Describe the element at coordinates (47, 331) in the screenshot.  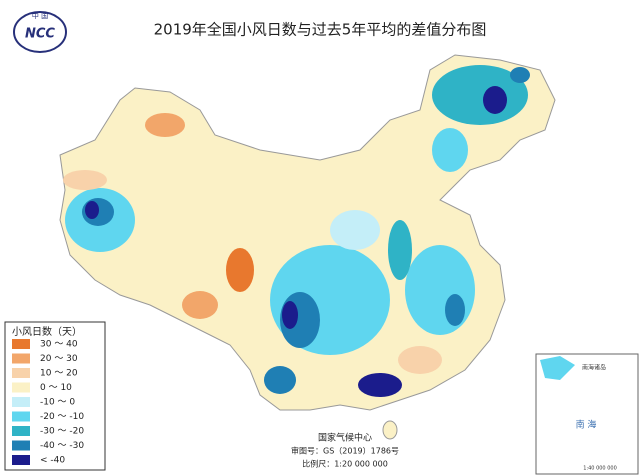
I see `legend-title: 小风日数（天）` at that location.